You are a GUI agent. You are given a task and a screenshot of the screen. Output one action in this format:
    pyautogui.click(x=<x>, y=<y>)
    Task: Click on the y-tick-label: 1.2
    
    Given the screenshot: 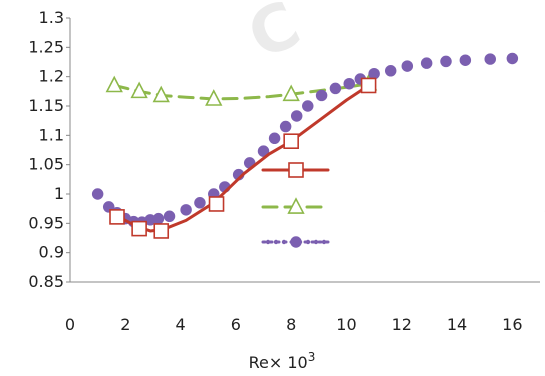 What is the action you would take?
    pyautogui.click(x=51, y=76)
    